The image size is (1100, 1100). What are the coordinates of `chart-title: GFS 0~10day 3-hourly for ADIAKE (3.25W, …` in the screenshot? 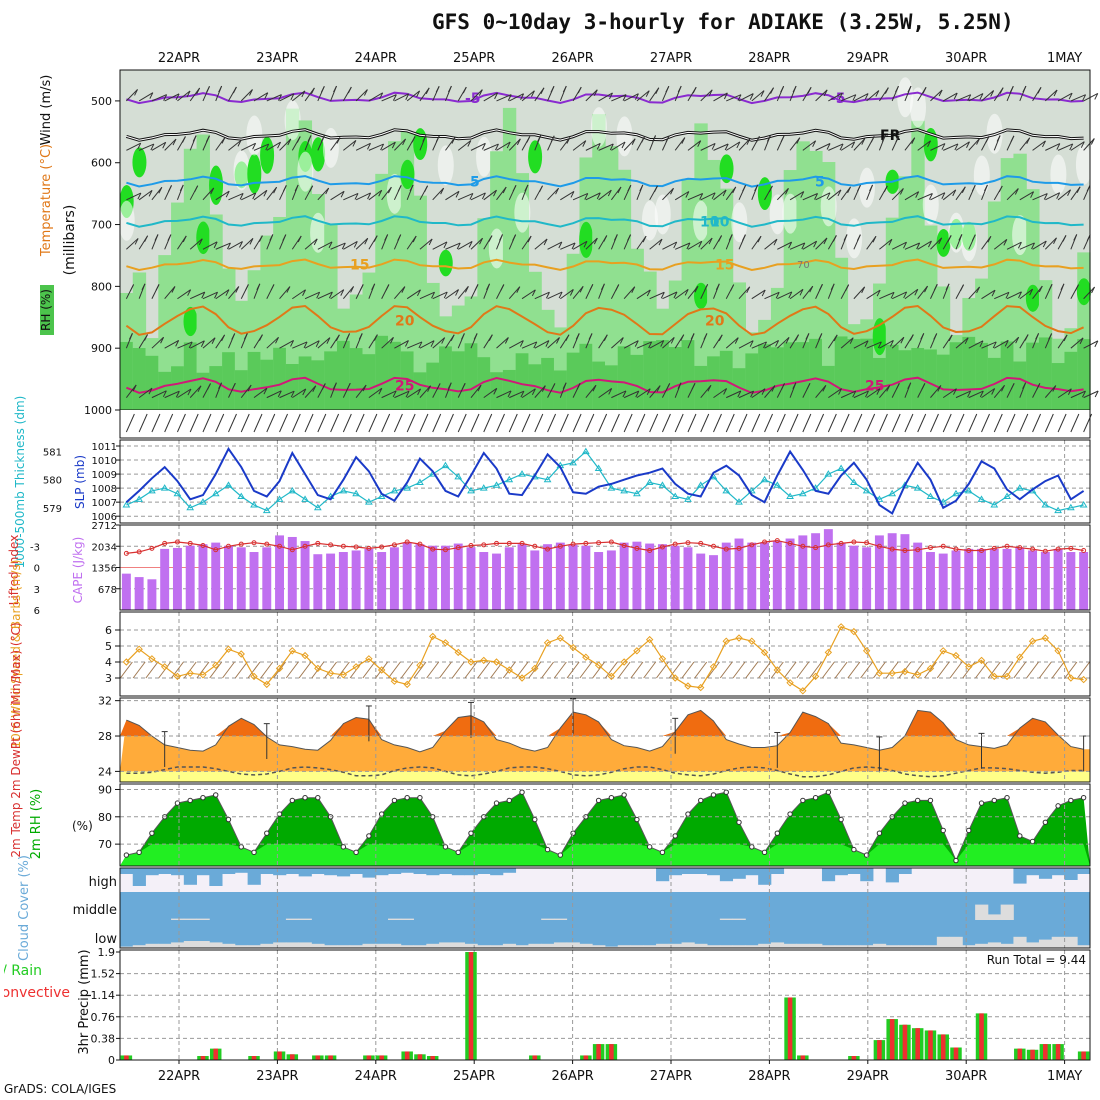 It's located at (723, 22).